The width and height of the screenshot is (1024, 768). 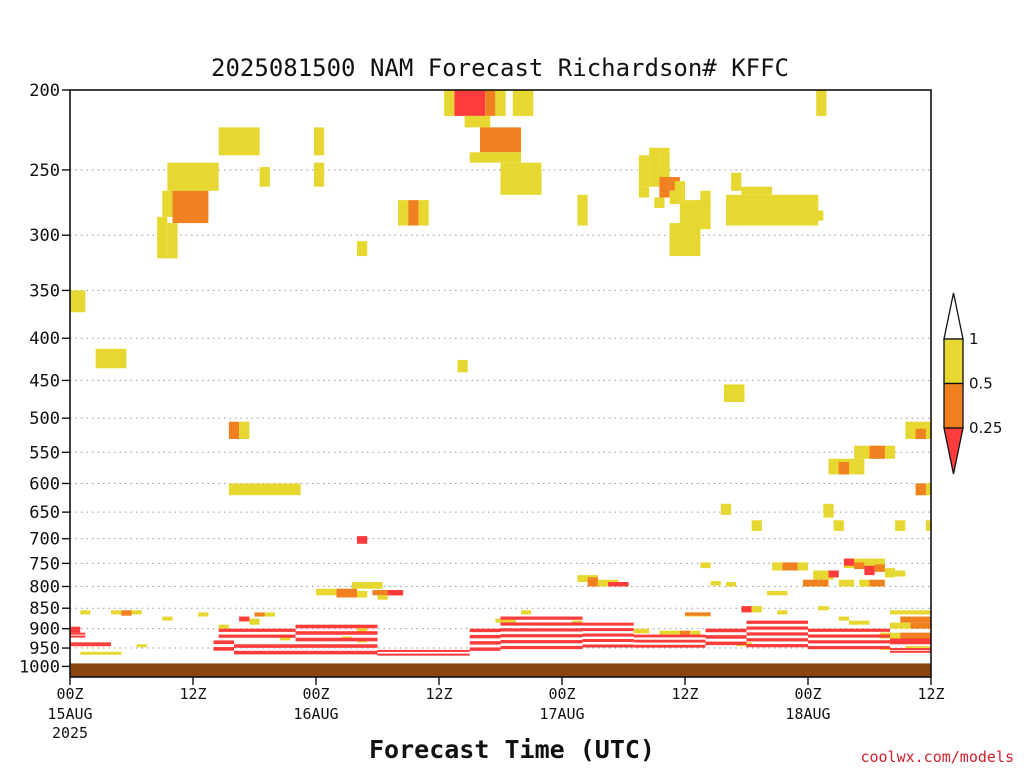 What do you see at coordinates (44, 564) in the screenshot?
I see `y-tick-label: 750` at bounding box center [44, 564].